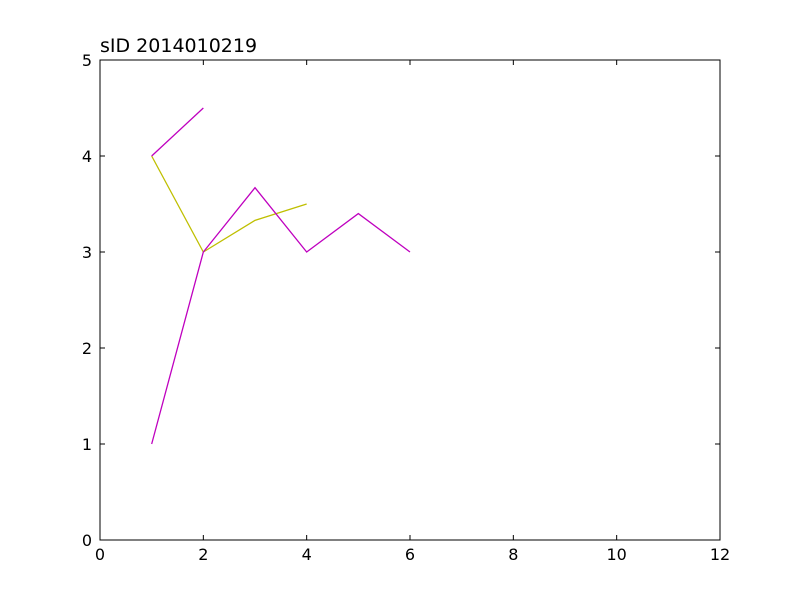  Describe the element at coordinates (87, 348) in the screenshot. I see `y-tick-label: 2` at that location.